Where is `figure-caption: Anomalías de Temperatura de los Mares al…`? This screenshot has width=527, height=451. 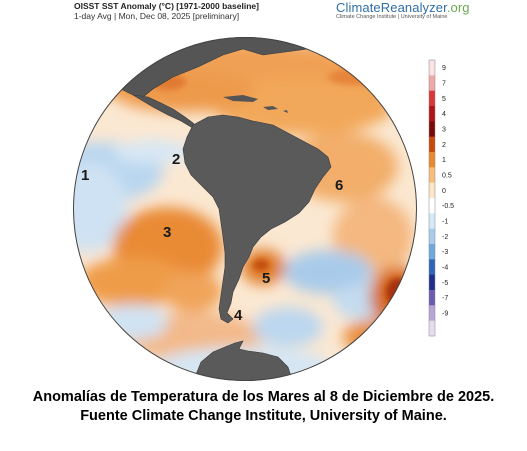
figure-caption: Anomalías de Temperatura de los Mares al… is located at coordinates (263, 407).